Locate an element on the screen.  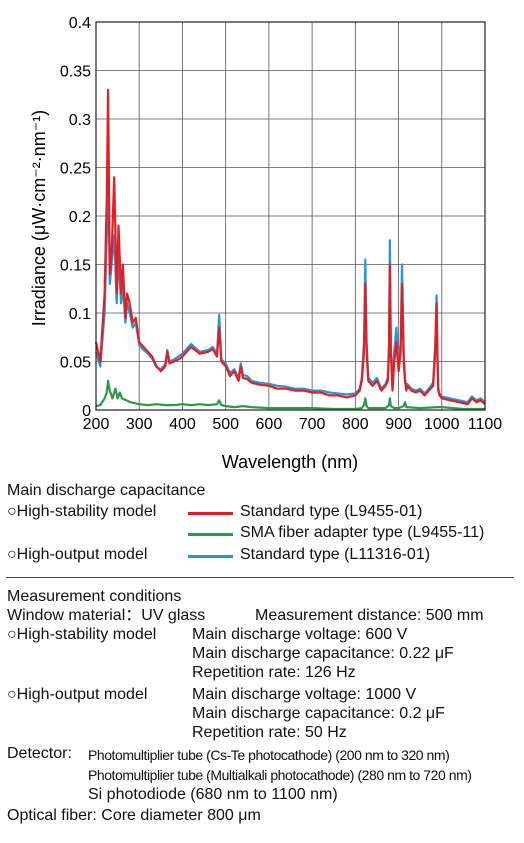
ho-model-label: ○High-output model is located at coordinates (77, 694).